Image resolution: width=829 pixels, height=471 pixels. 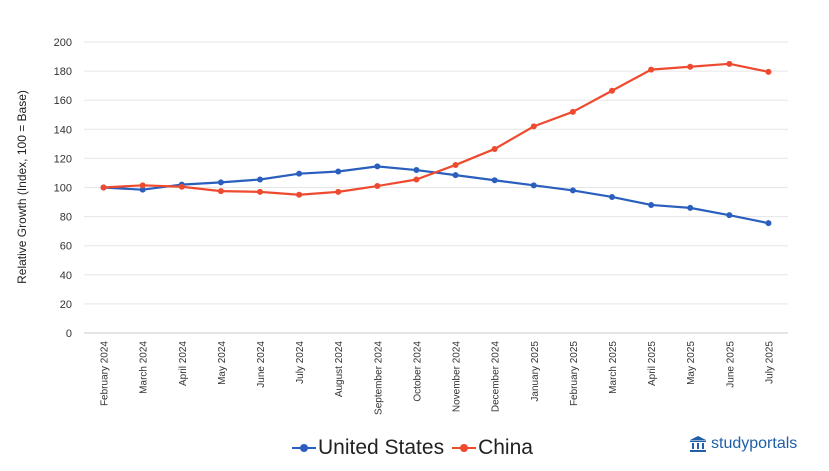 What do you see at coordinates (769, 362) in the screenshot?
I see `x-tick-label: July 2025` at bounding box center [769, 362].